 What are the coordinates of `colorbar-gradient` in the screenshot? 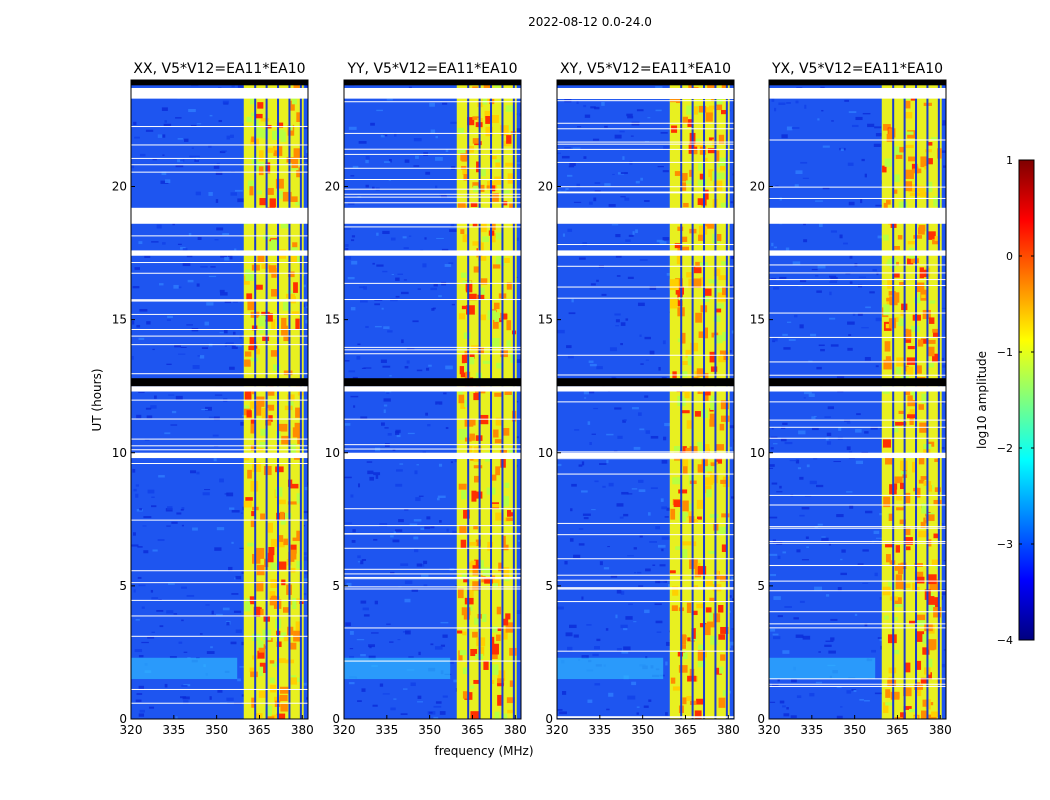 It's located at (1026, 400).